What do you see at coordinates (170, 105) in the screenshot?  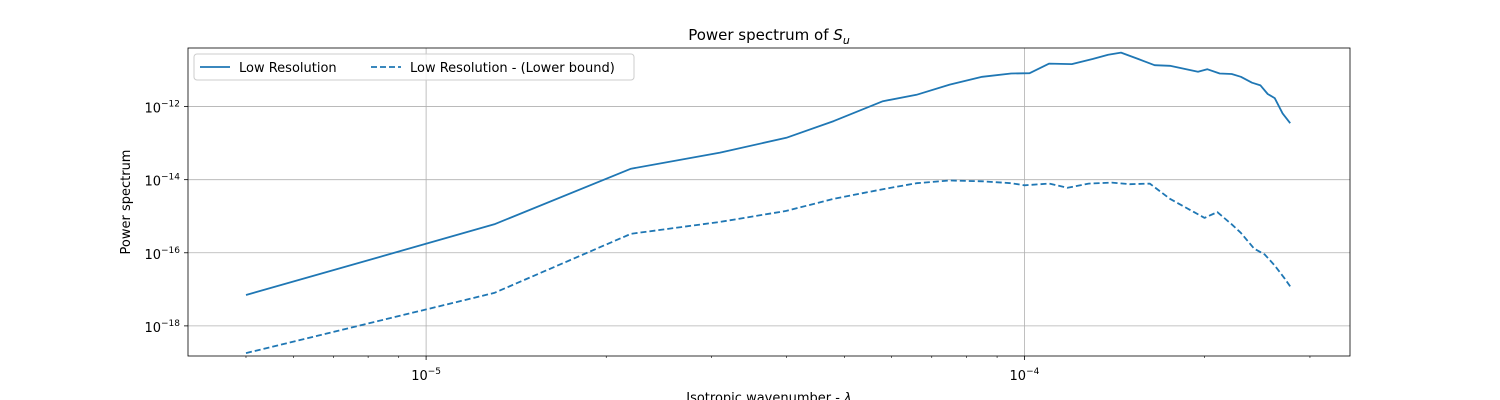 I see `y-tick-label-exponent: −12` at bounding box center [170, 105].